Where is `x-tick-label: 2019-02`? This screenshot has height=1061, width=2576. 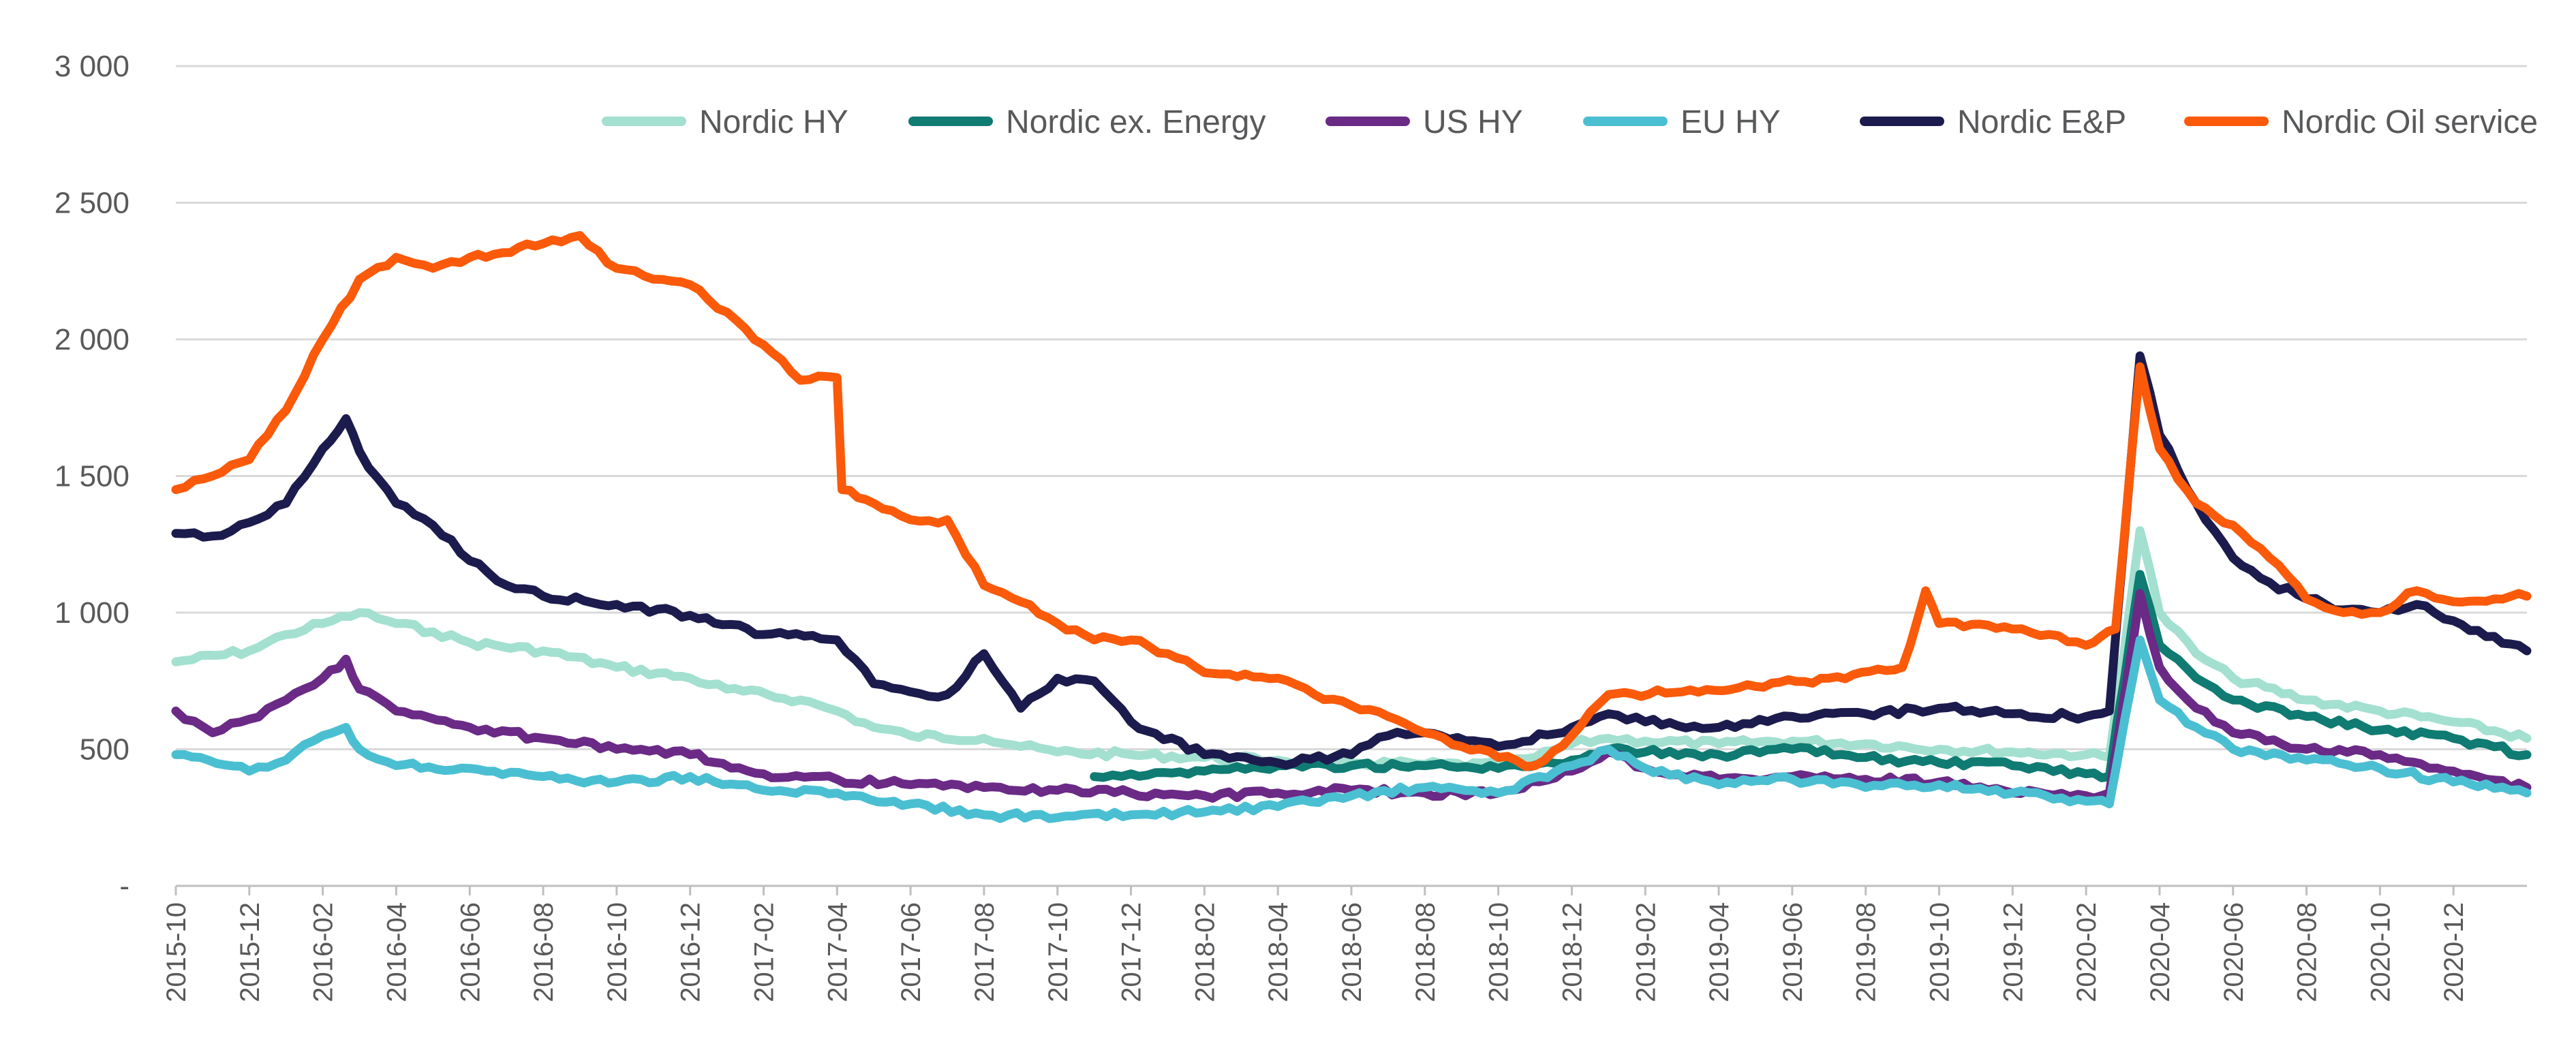
x-tick-label: 2019-02 is located at coordinates (1646, 952).